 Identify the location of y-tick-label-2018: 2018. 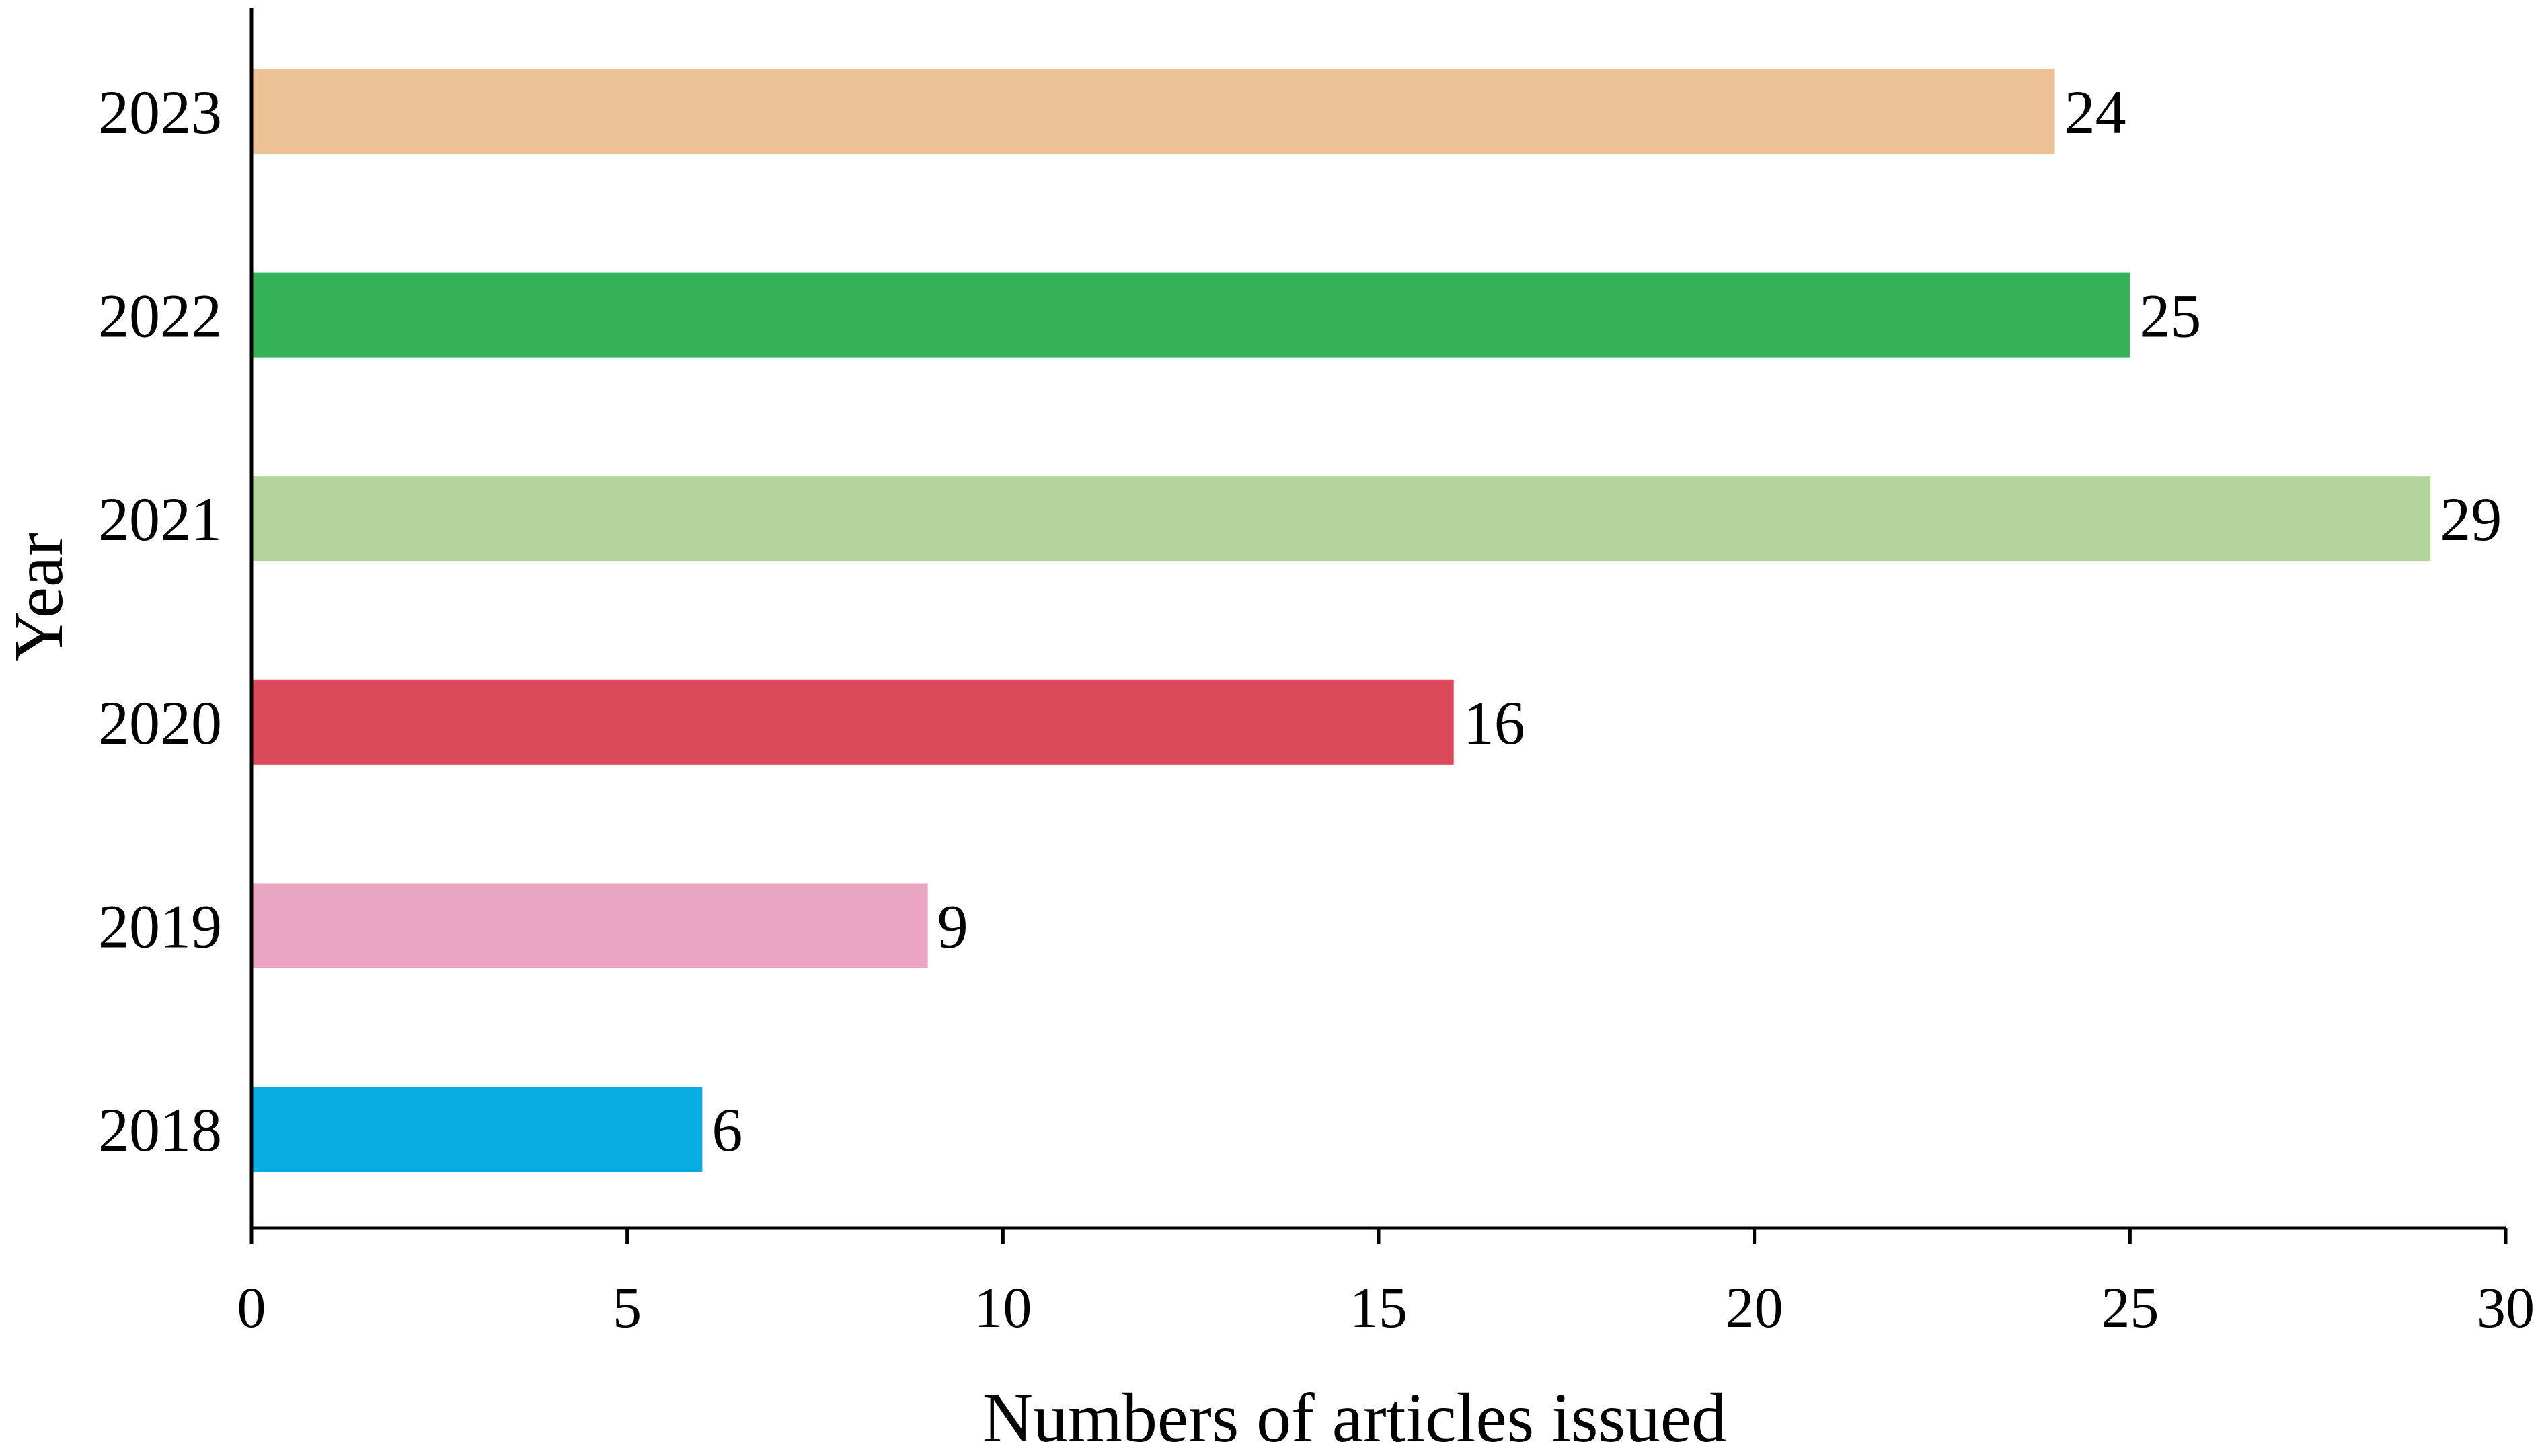
(160, 1130).